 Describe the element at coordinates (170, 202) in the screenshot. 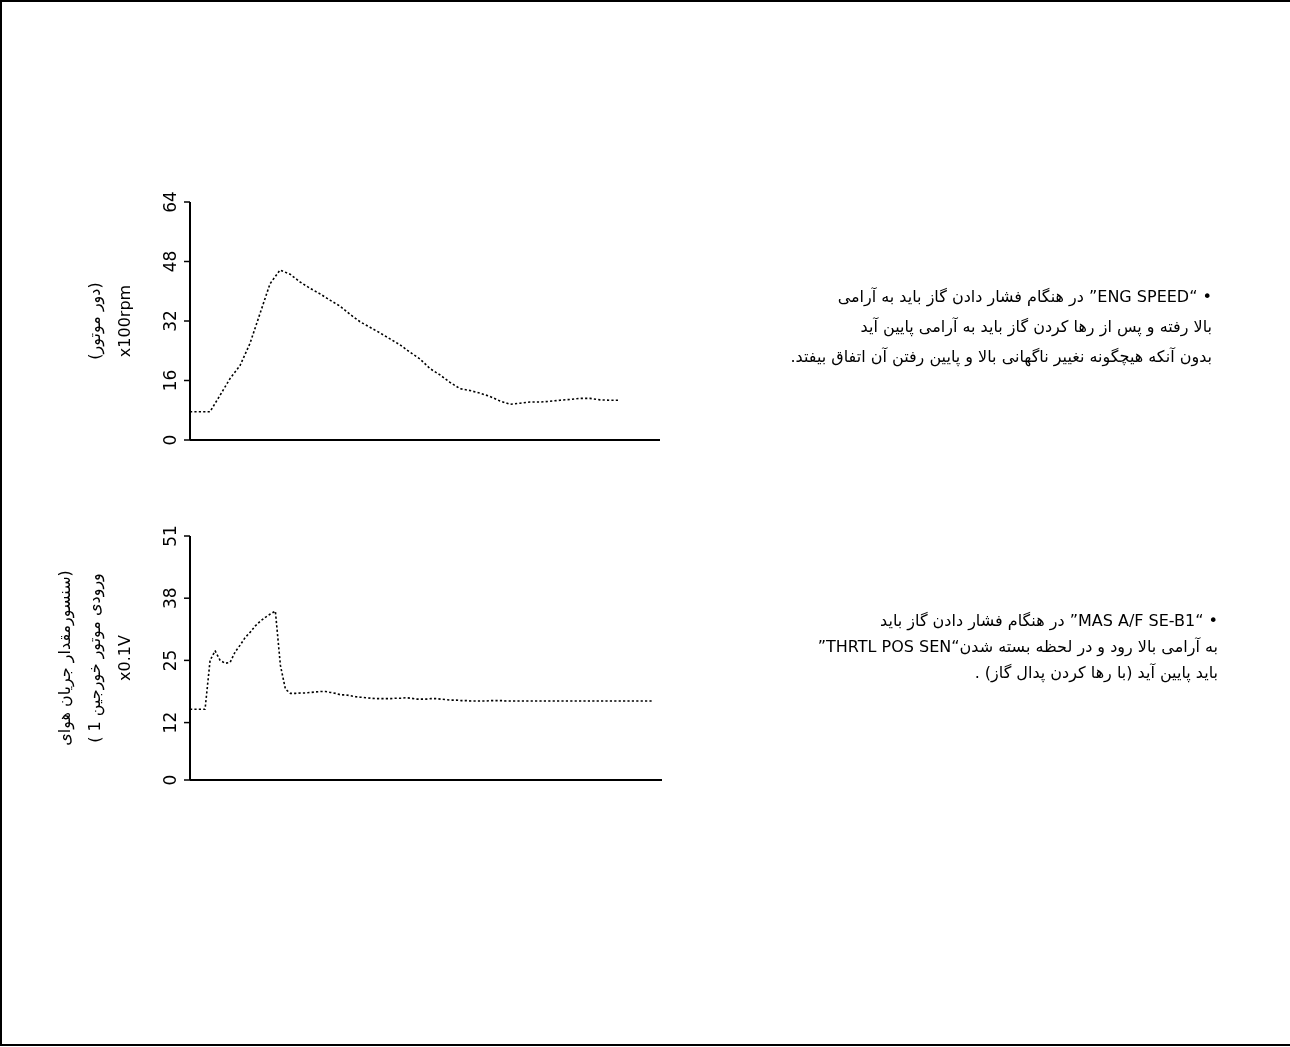

I see `y-tick-label: 64` at that location.